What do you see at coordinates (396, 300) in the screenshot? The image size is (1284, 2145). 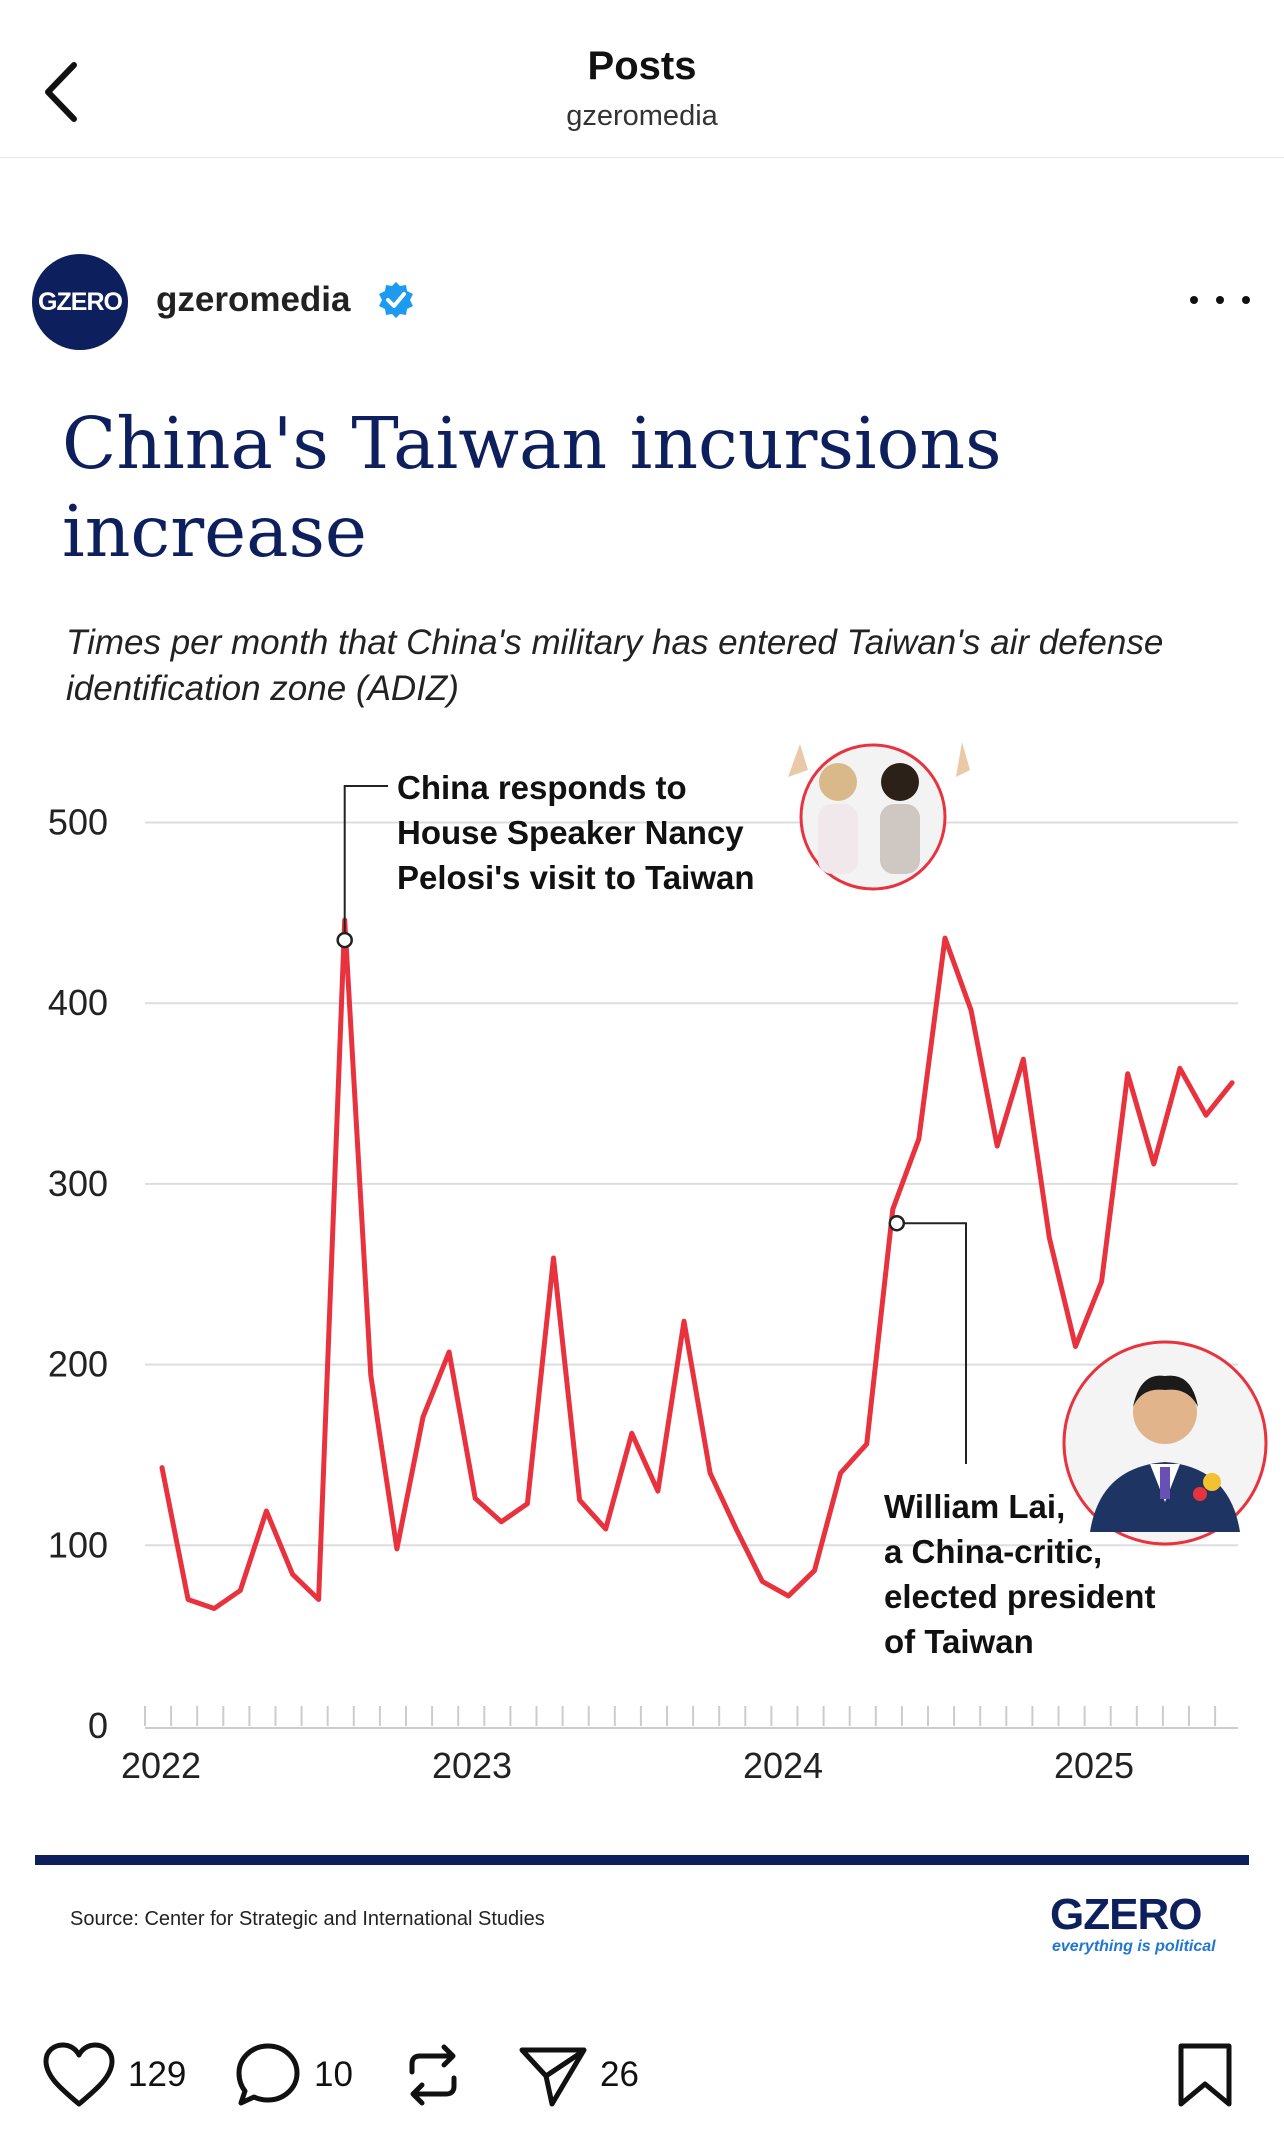 I see `verified-badge-icon` at bounding box center [396, 300].